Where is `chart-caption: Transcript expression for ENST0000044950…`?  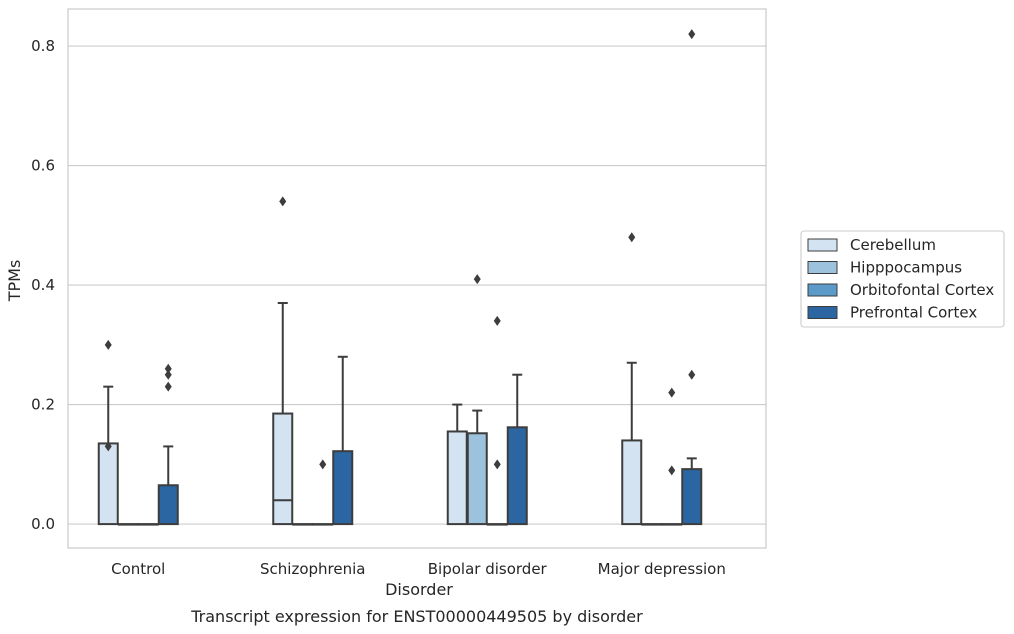
chart-caption: Transcript expression for ENST0000044950… is located at coordinates (416, 616).